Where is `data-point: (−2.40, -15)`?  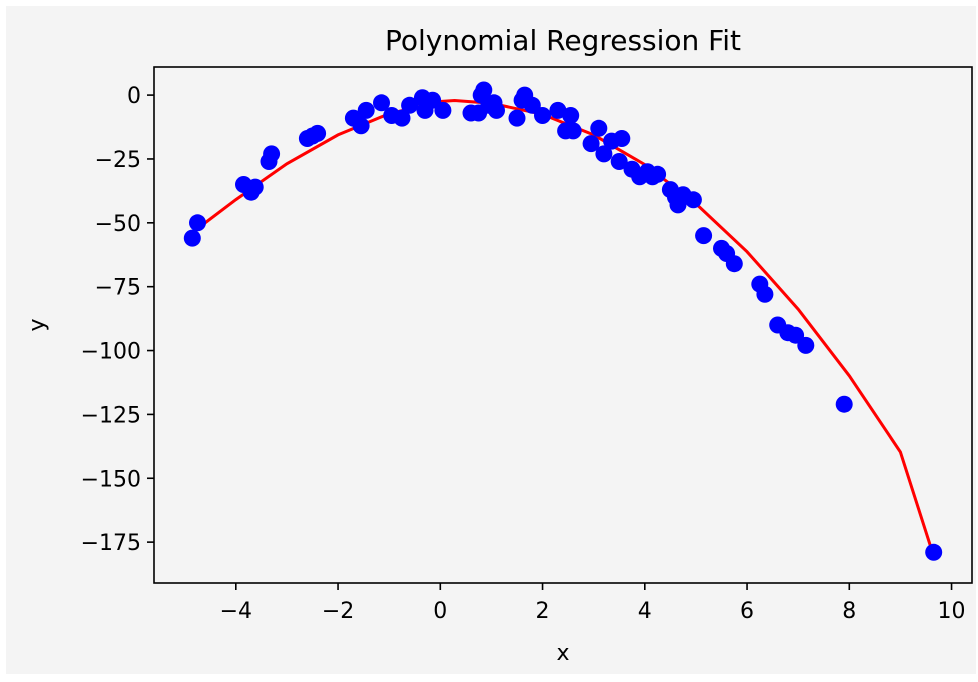 data-point: (−2.40, -15) is located at coordinates (318, 133).